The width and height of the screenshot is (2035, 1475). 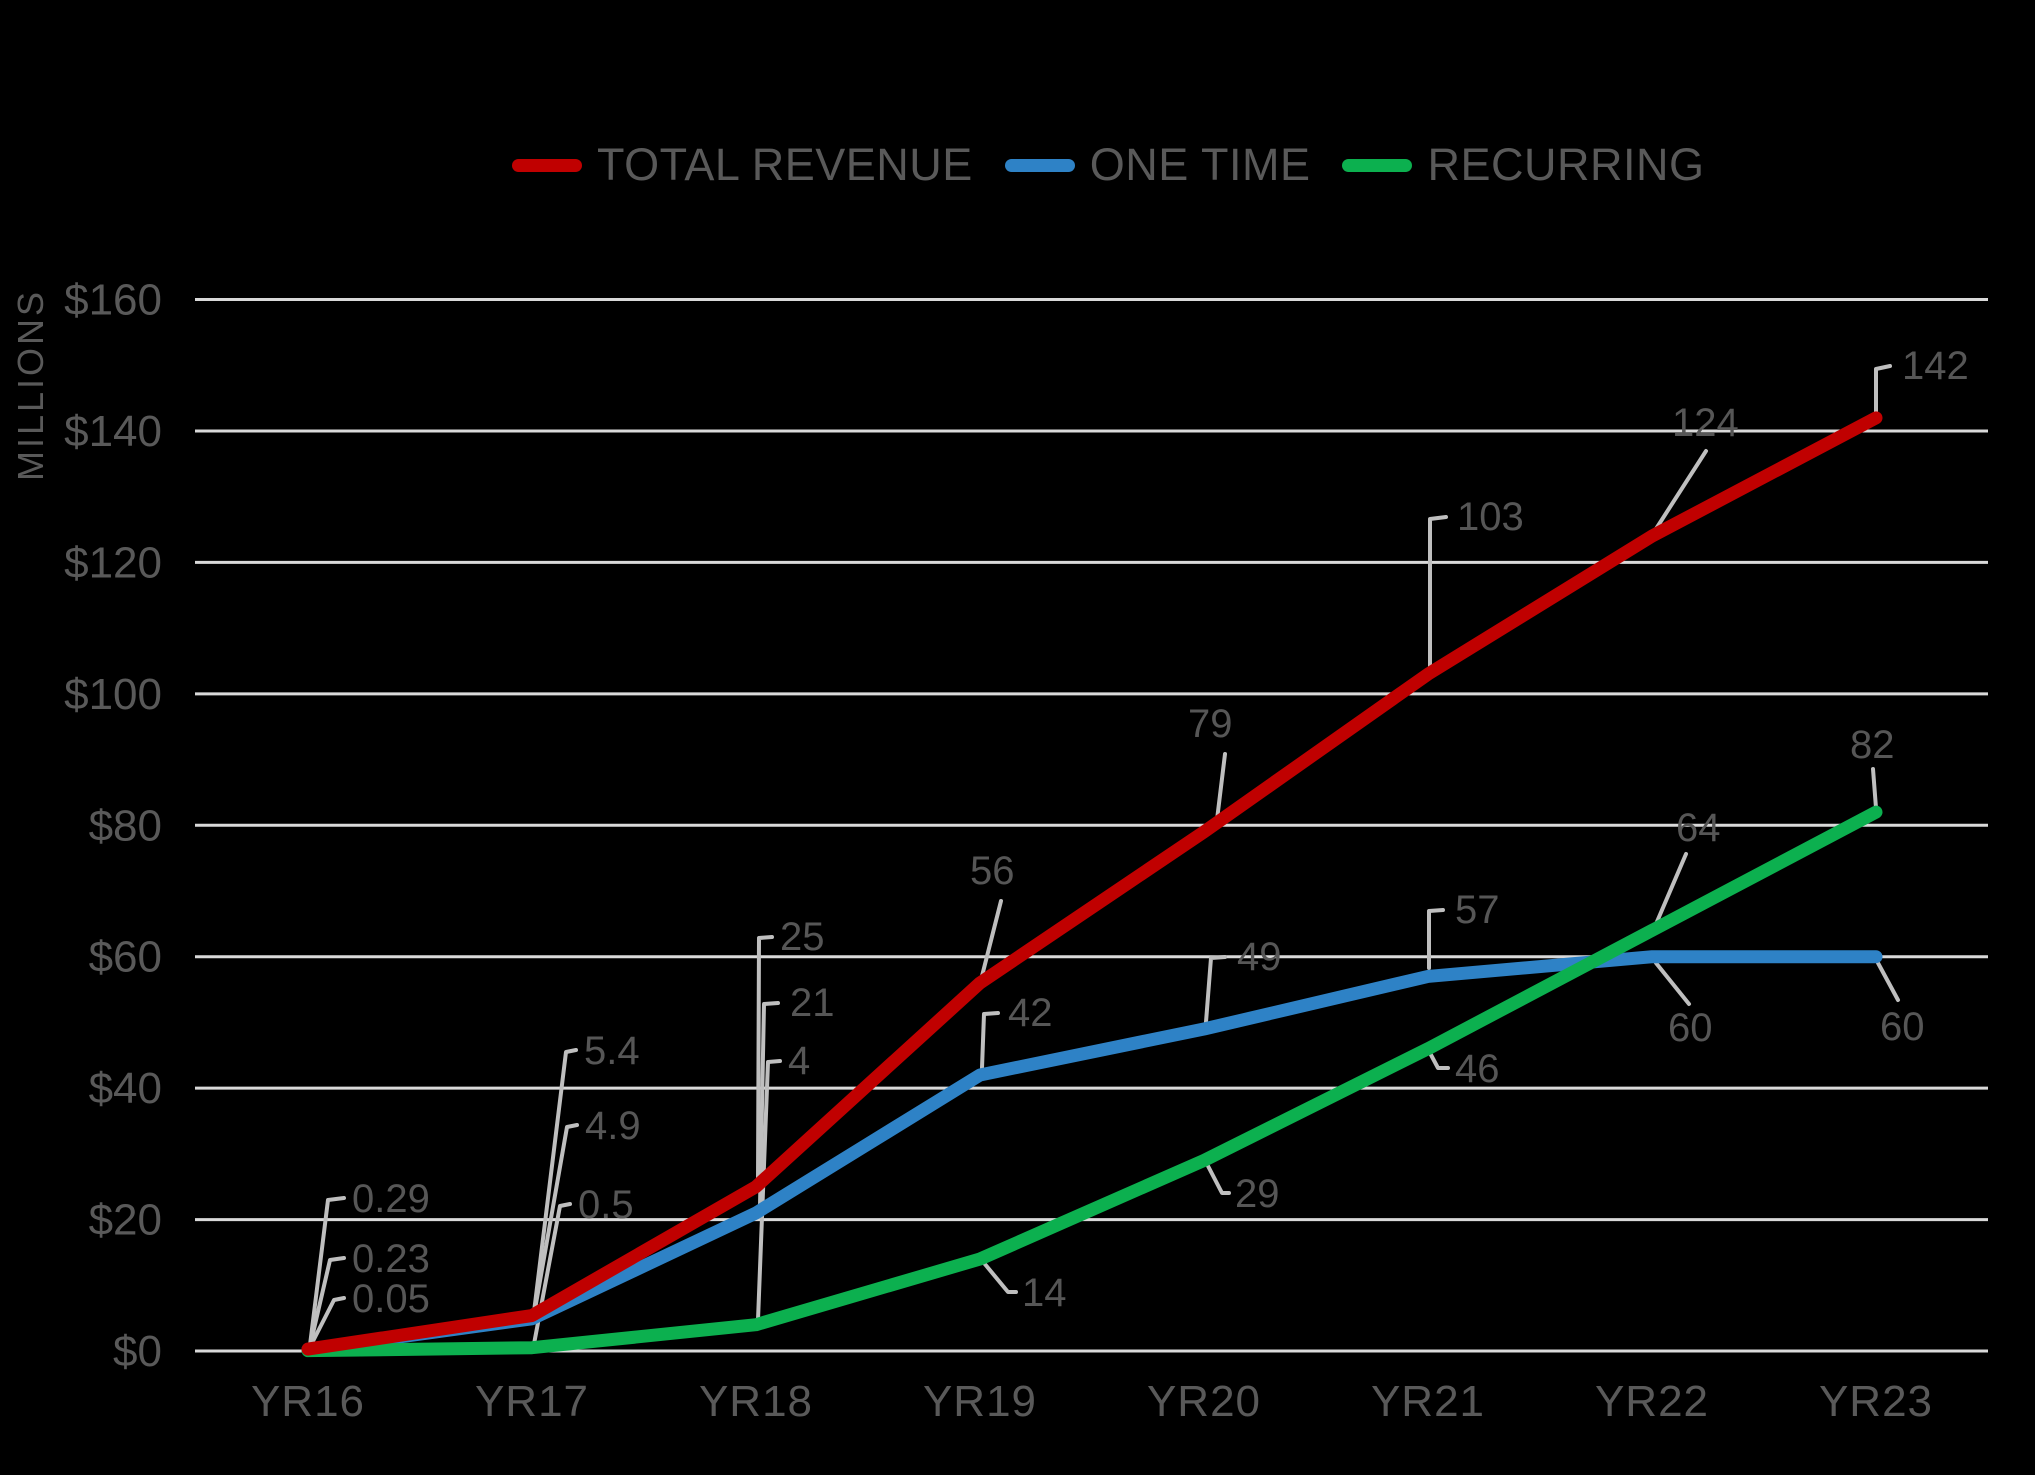 I want to click on data-label: 4, so click(x=799, y=1061).